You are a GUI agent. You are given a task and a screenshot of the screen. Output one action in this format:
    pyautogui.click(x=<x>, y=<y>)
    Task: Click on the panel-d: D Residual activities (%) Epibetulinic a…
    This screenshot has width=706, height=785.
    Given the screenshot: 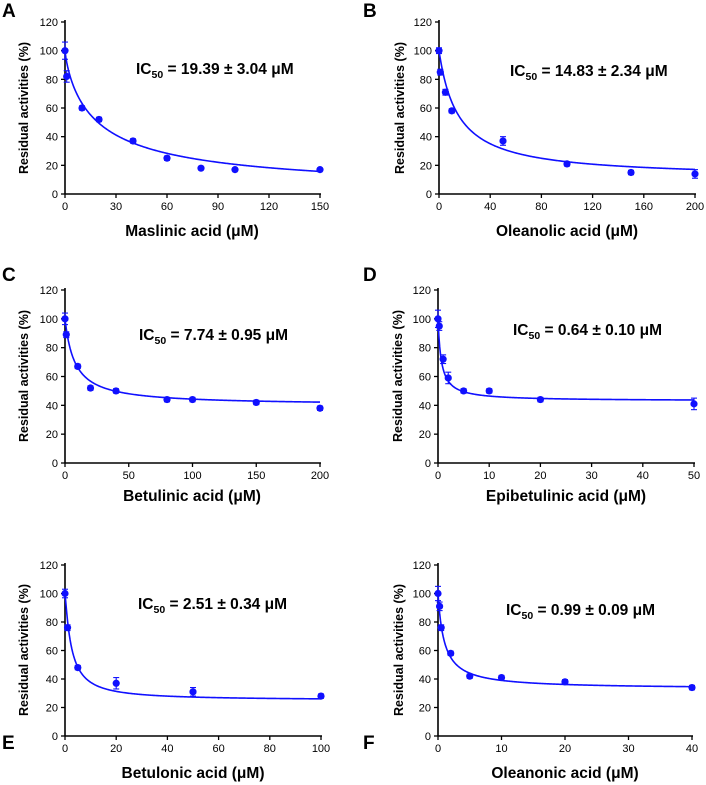 What is the action you would take?
    pyautogui.click(x=531, y=385)
    